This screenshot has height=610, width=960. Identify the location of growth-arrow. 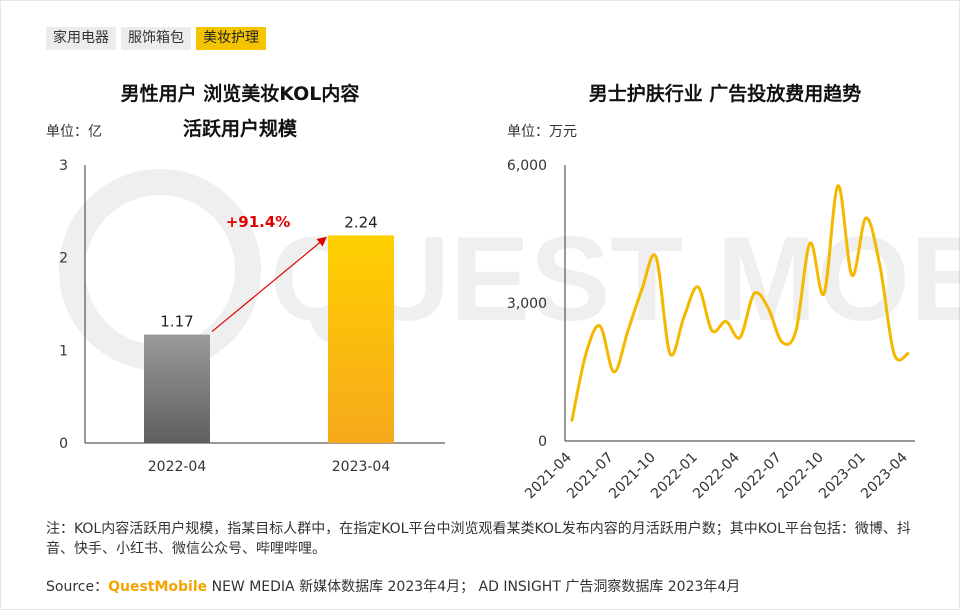
(269, 284).